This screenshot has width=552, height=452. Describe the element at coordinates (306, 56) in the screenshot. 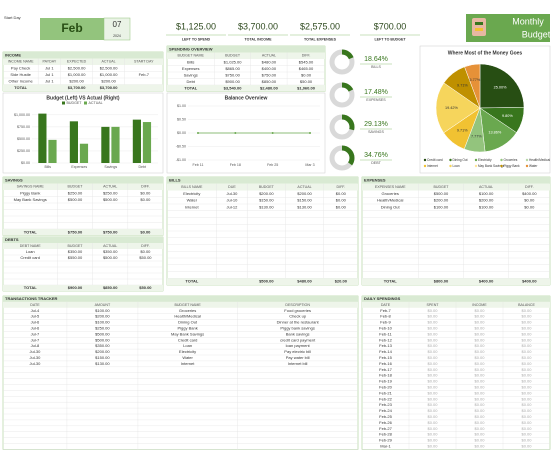

I see `column-header: DIFF.` at that location.